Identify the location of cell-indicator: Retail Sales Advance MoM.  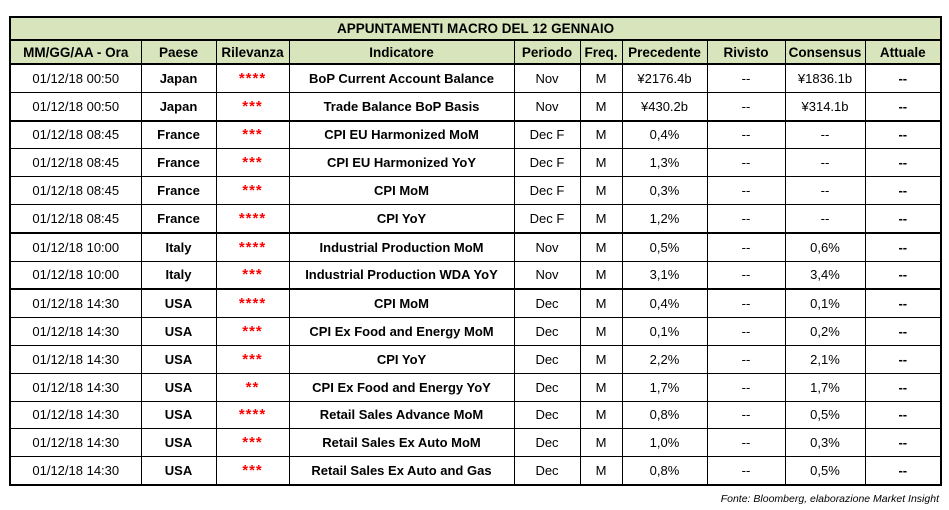
(401, 415).